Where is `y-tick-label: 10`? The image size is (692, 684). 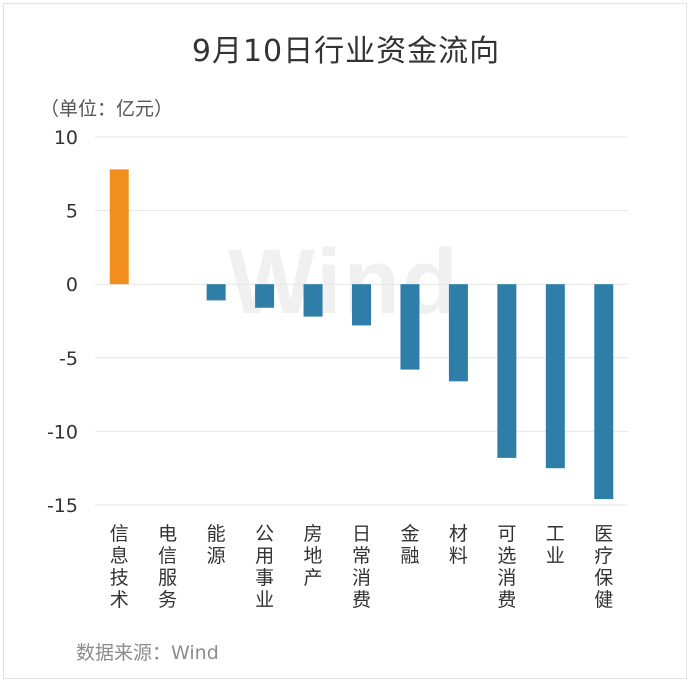
y-tick-label: 10 is located at coordinates (66, 138).